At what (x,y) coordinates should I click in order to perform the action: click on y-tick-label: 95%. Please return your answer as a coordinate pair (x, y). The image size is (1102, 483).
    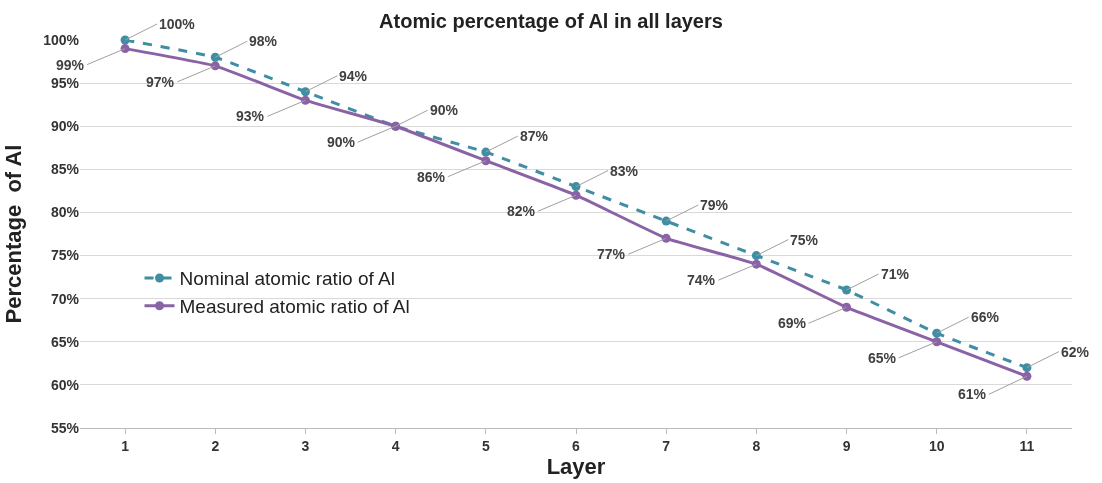
    Looking at the image, I should click on (65, 83).